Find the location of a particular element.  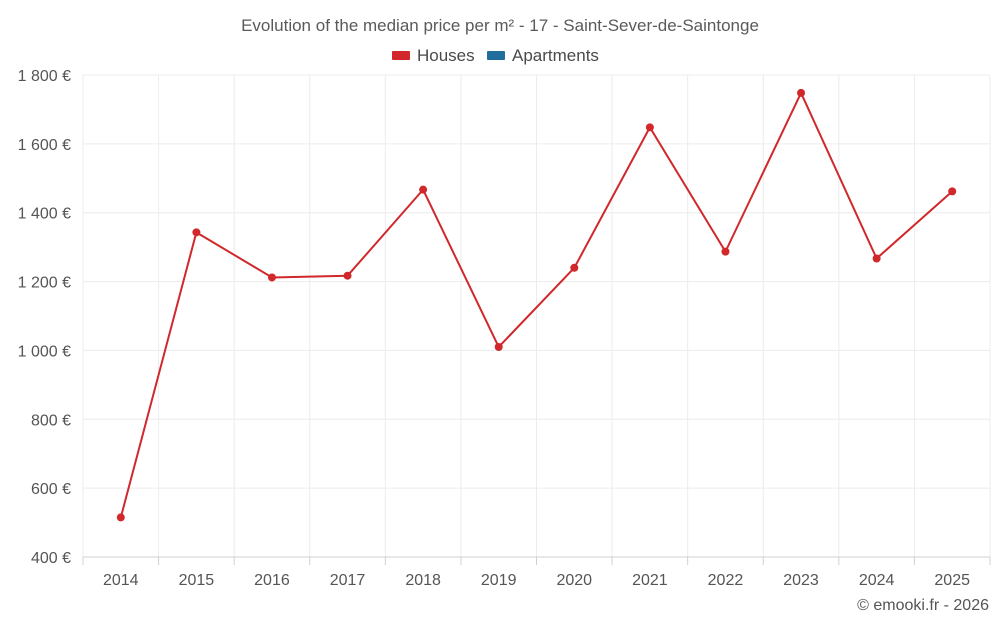

x-tick-label: 2019 is located at coordinates (499, 580).